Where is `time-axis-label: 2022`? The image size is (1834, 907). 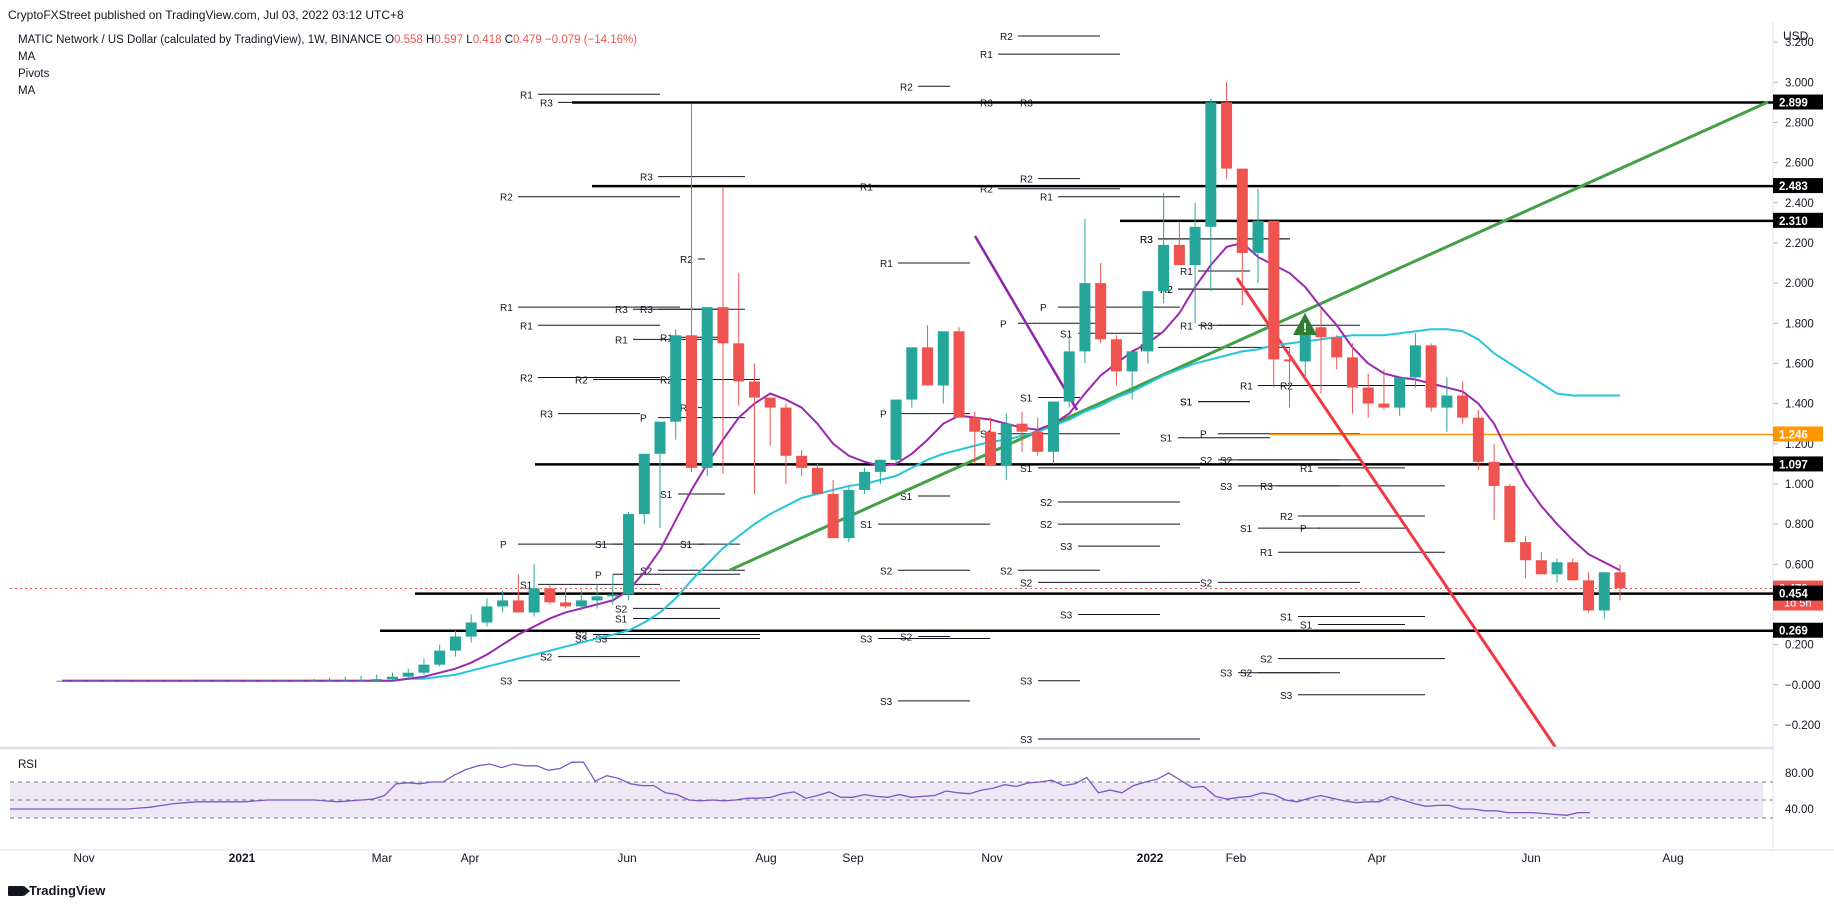
time-axis-label: 2022 is located at coordinates (1150, 858).